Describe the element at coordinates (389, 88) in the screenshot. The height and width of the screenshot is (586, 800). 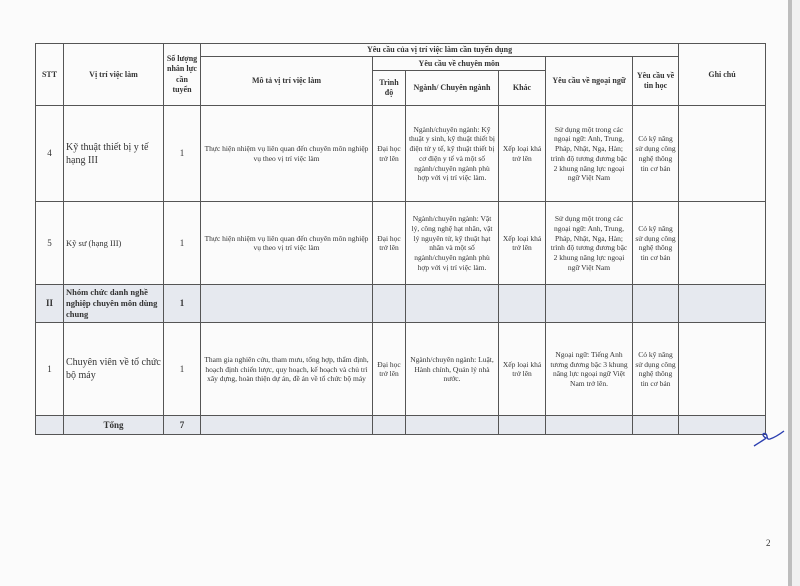
I see `header-level: Trình độ` at that location.